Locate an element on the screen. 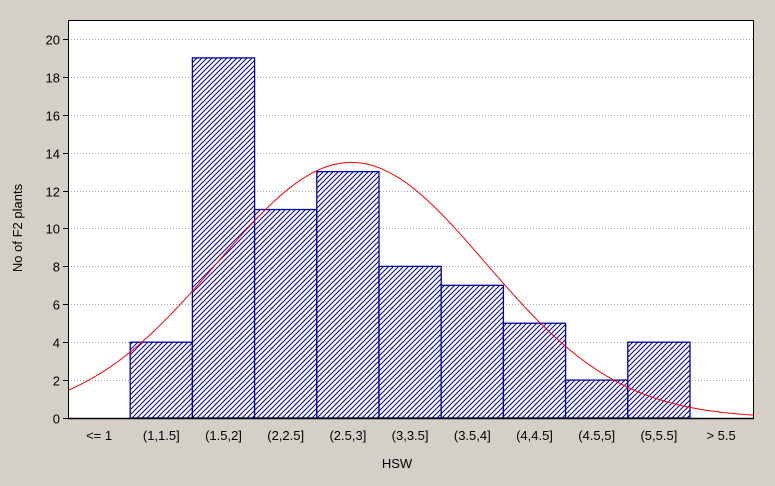  y-tick-label-1: 2 is located at coordinates (56, 381).